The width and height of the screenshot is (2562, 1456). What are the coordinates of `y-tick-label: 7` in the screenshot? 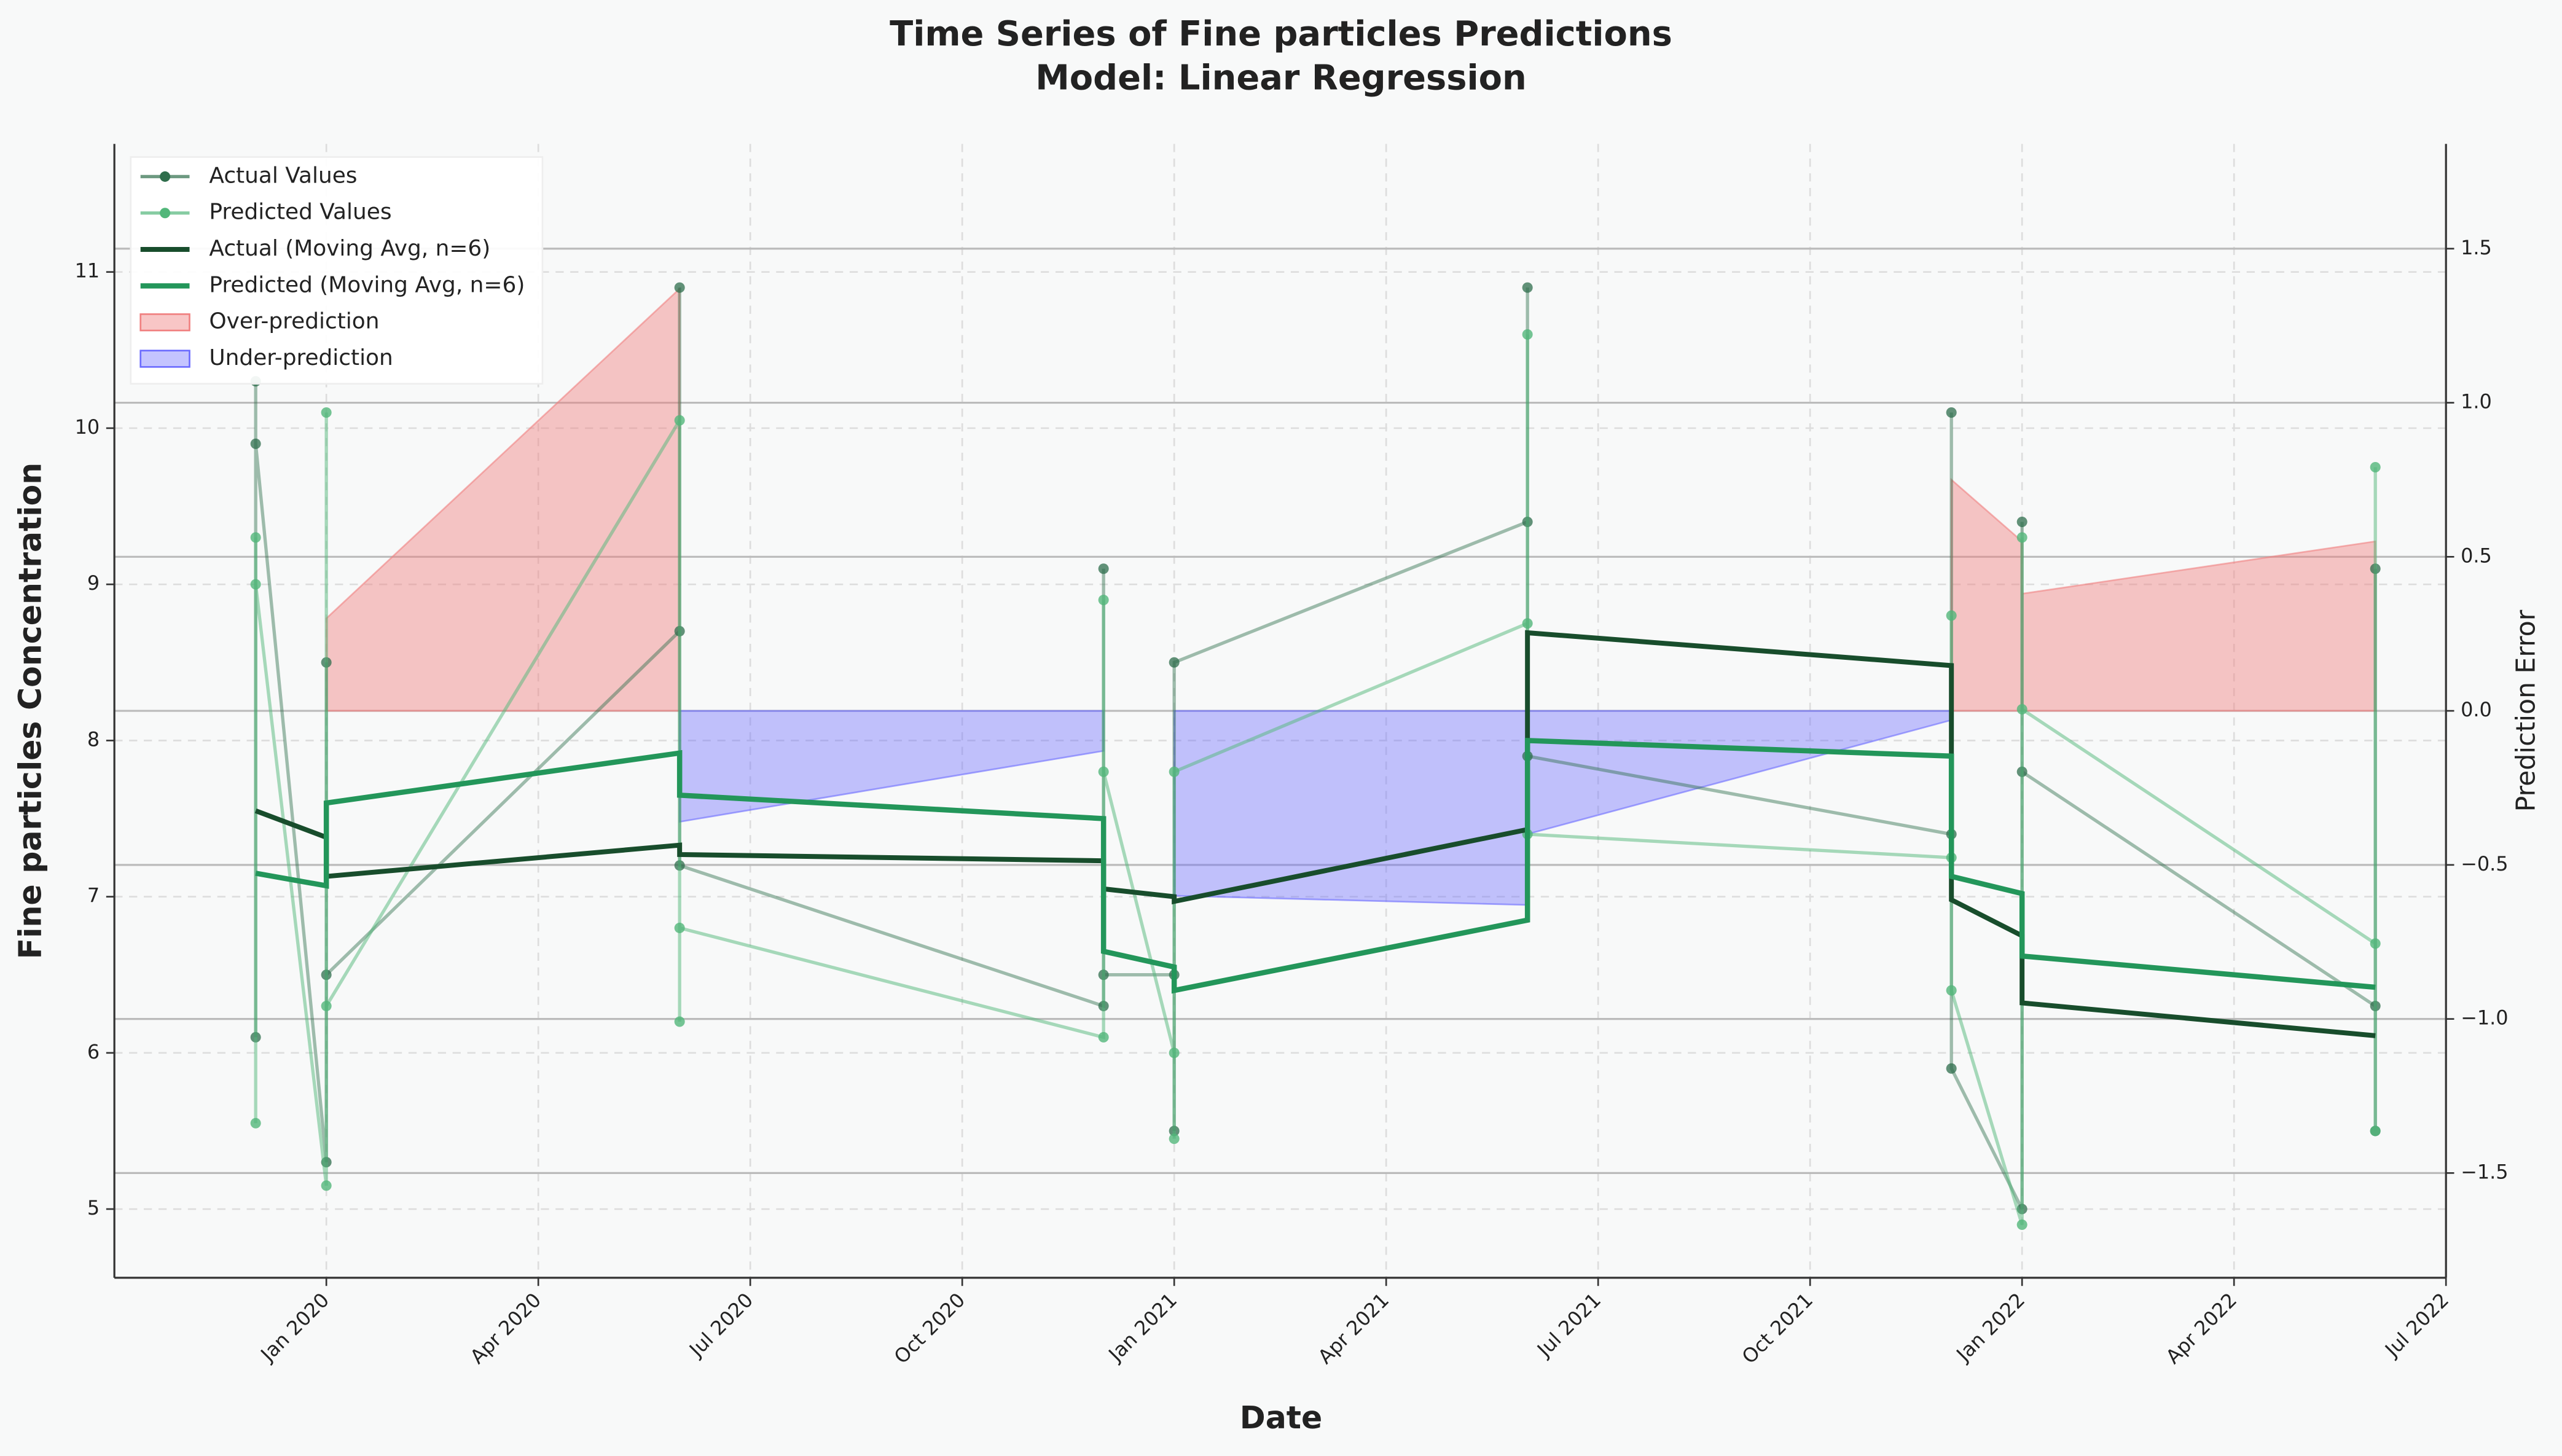 It's located at (93, 895).